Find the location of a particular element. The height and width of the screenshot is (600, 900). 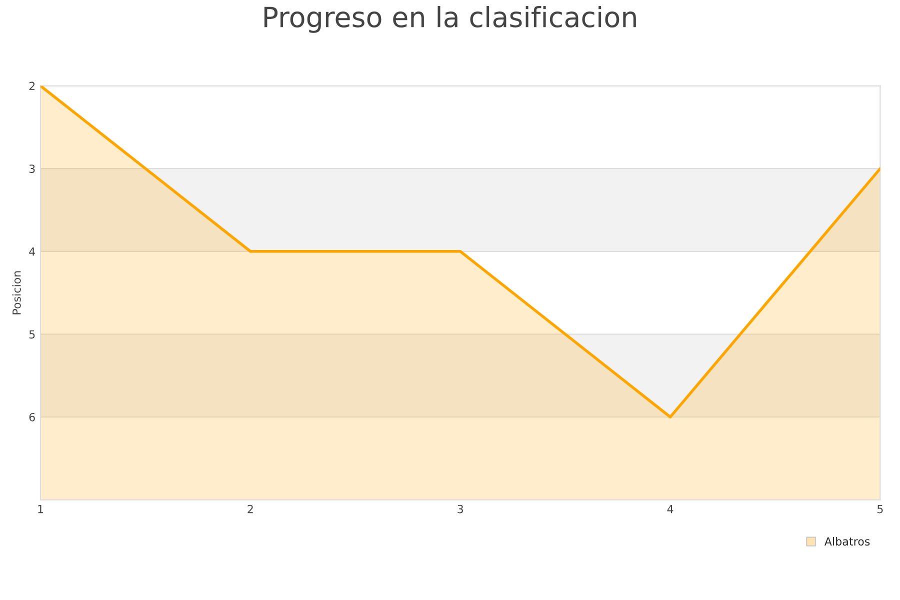

y-axis-title: Posicion is located at coordinates (16, 292).